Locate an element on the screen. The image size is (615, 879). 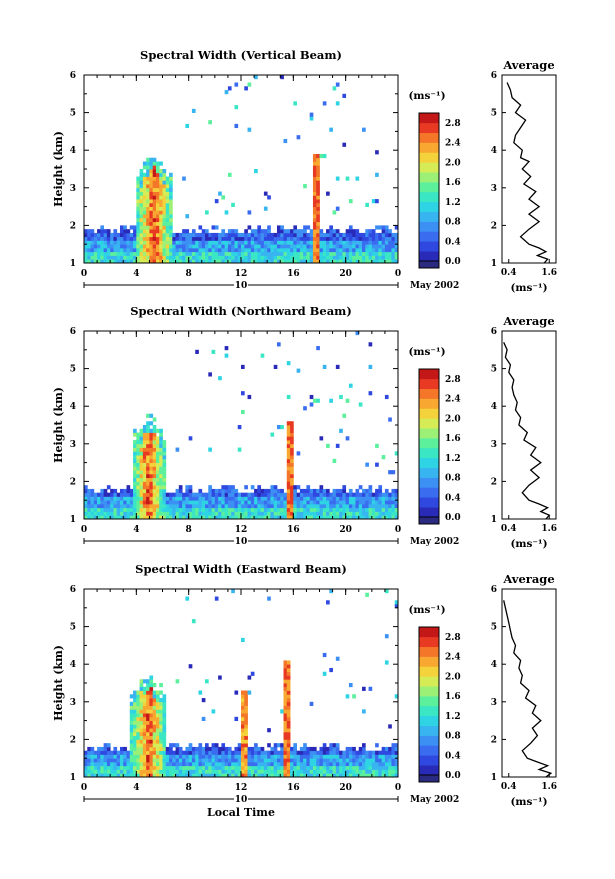
colorbar-tick-label: 0.8 is located at coordinates (453, 479).